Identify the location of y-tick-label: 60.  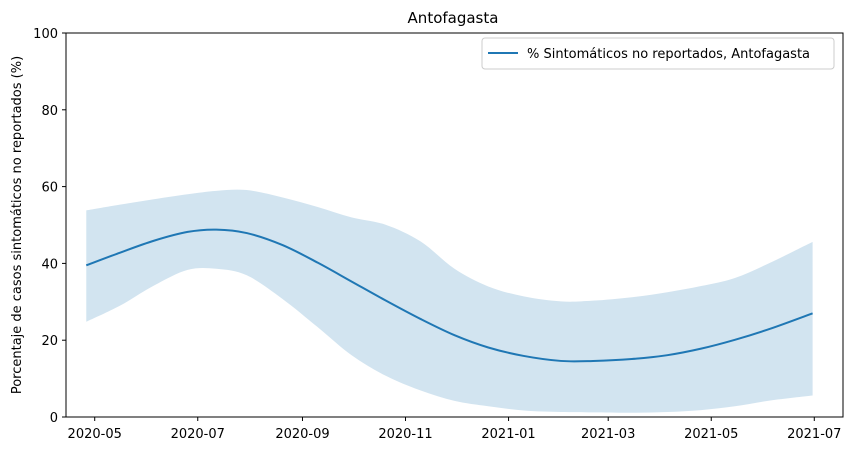
(49, 188).